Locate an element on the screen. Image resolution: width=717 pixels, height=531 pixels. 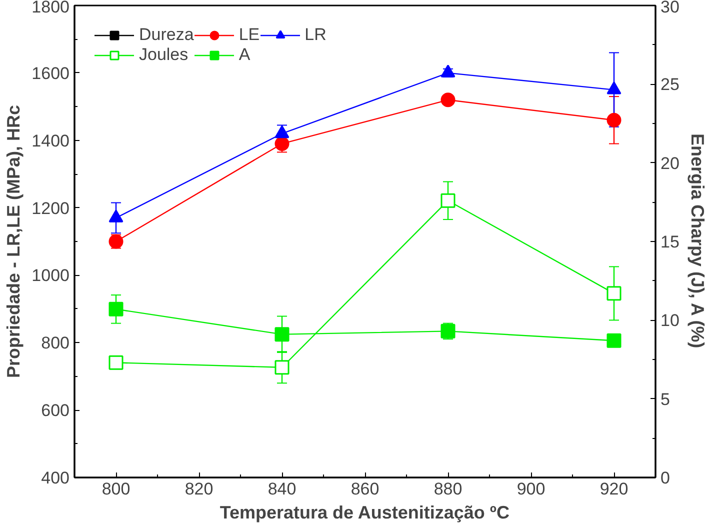
x-tick-label: 920 is located at coordinates (614, 489).